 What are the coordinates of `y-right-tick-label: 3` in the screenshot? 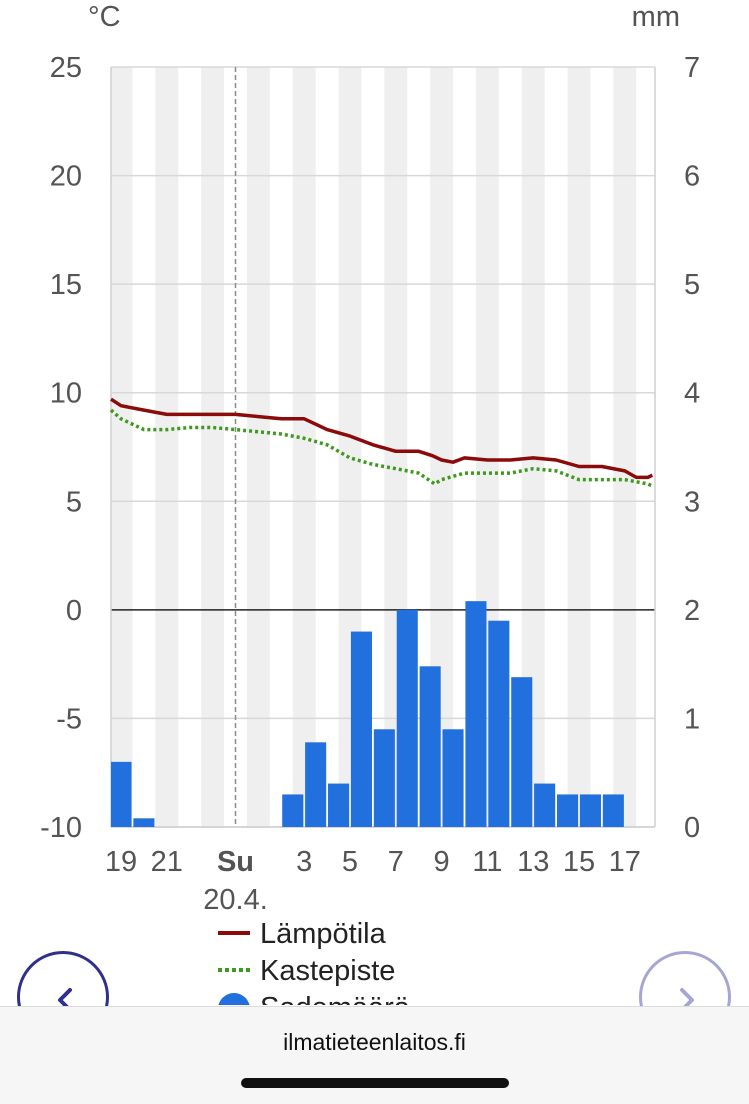 It's located at (692, 502).